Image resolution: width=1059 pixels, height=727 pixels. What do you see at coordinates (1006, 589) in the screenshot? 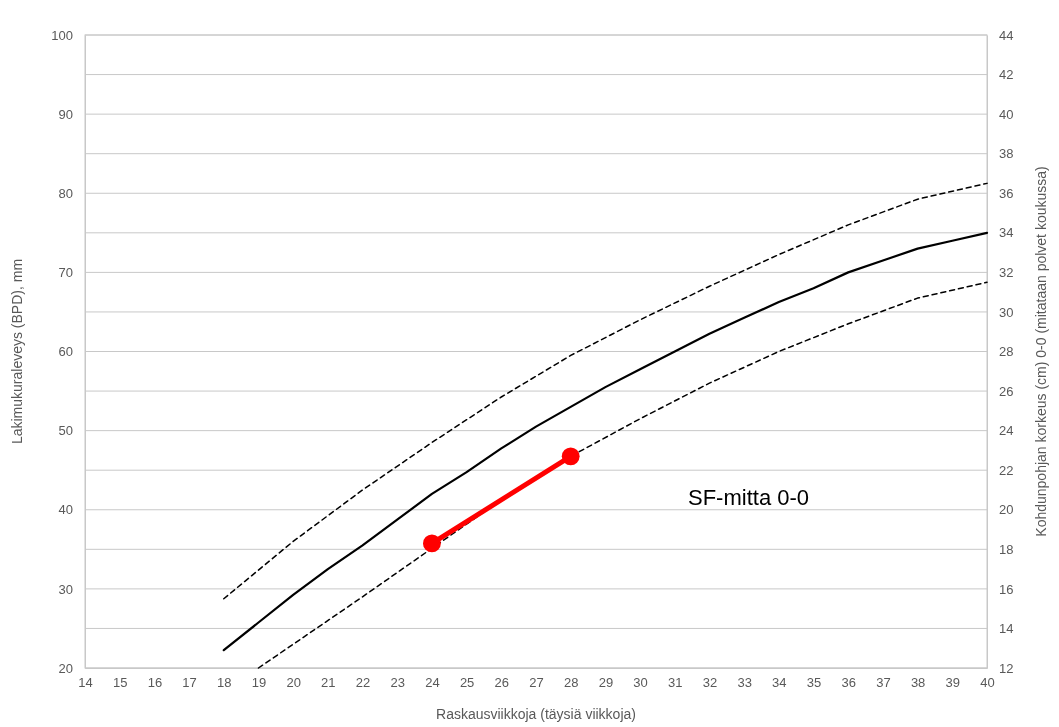
I see `y2-tick-label: 16` at bounding box center [1006, 589].